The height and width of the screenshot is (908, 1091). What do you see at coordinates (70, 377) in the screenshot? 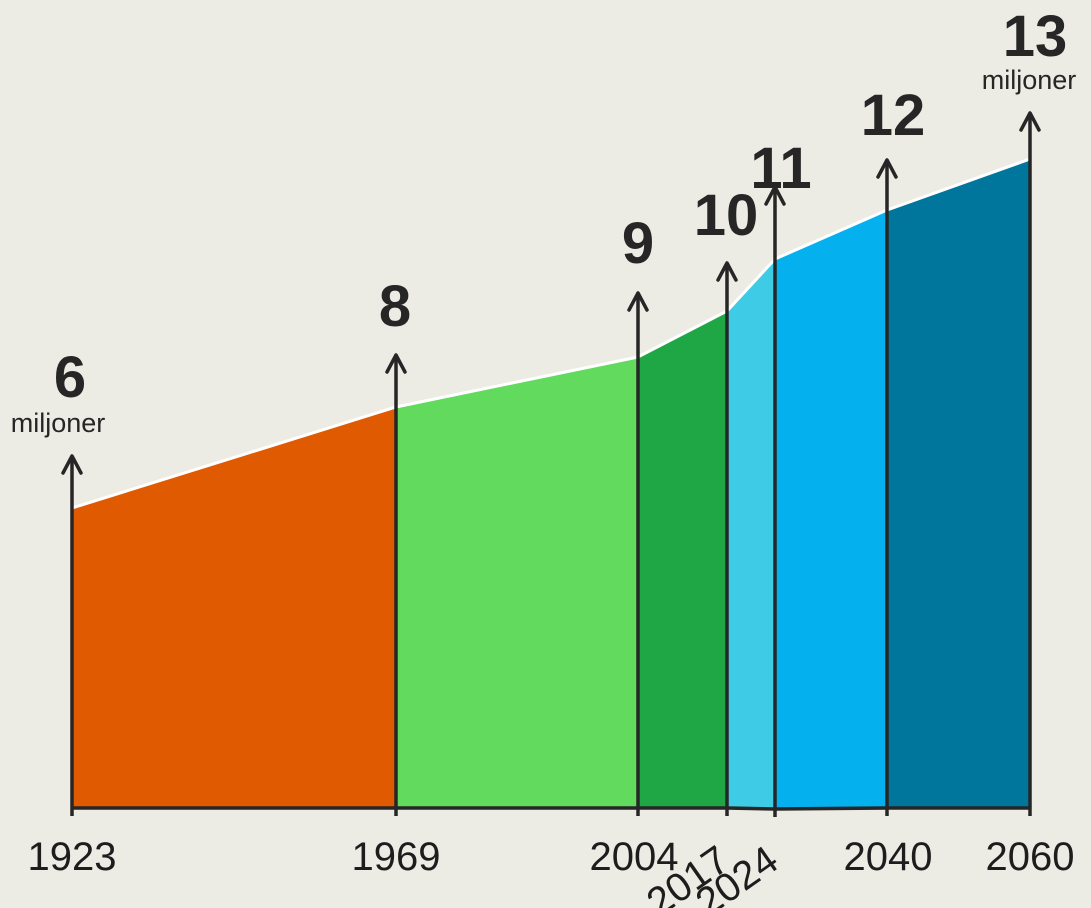
I see `value-label-1923: 6` at bounding box center [70, 377].